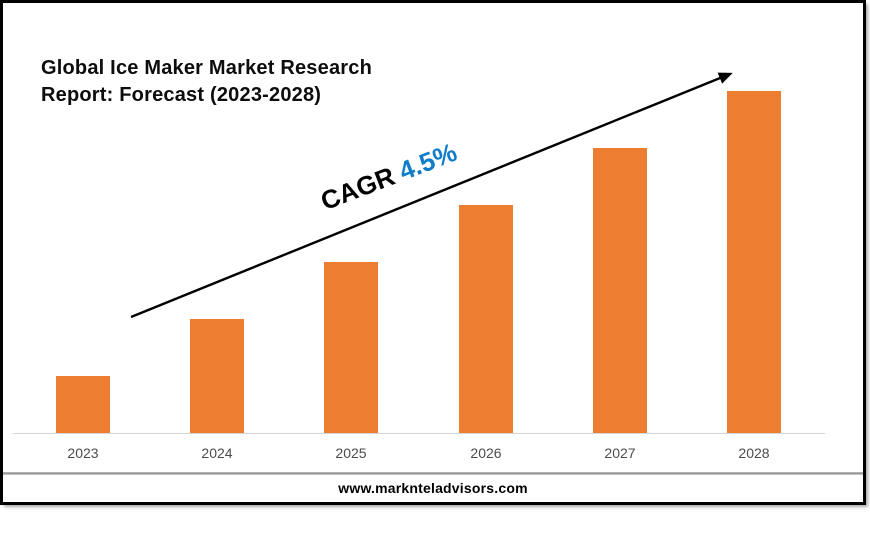 Image resolution: width=870 pixels, height=543 pixels. I want to click on bar-2023, so click(83, 404).